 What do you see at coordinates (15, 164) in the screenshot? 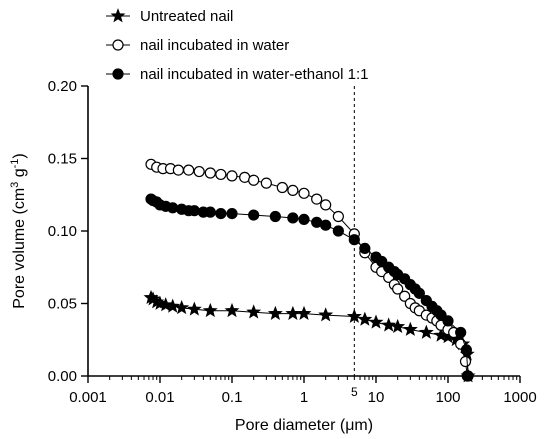
I see `y-axis-title-part: -1` at bounding box center [15, 164].